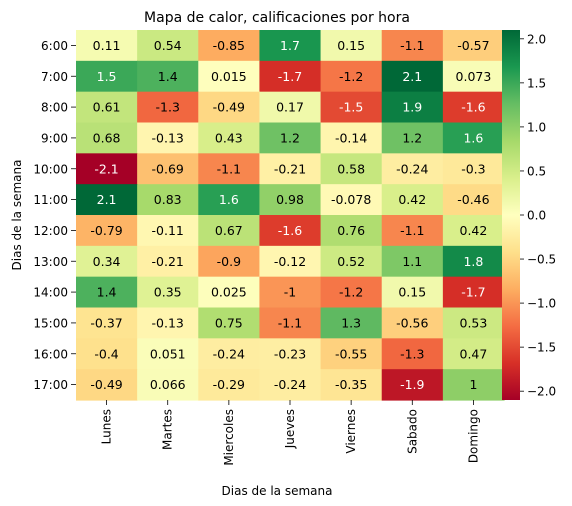 Image resolution: width=572 pixels, height=506 pixels. What do you see at coordinates (17, 215) in the screenshot?
I see `y-axis-label: Dias de la semana` at bounding box center [17, 215].